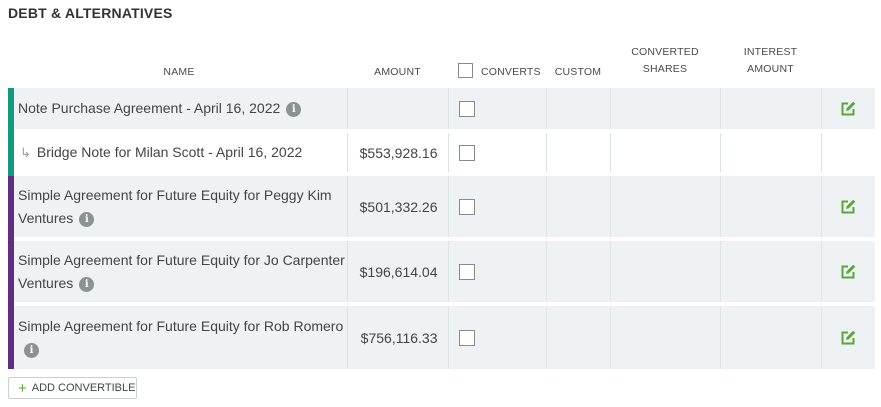 The image size is (881, 407). I want to click on column-amount-header: AMOUNT, so click(397, 72).